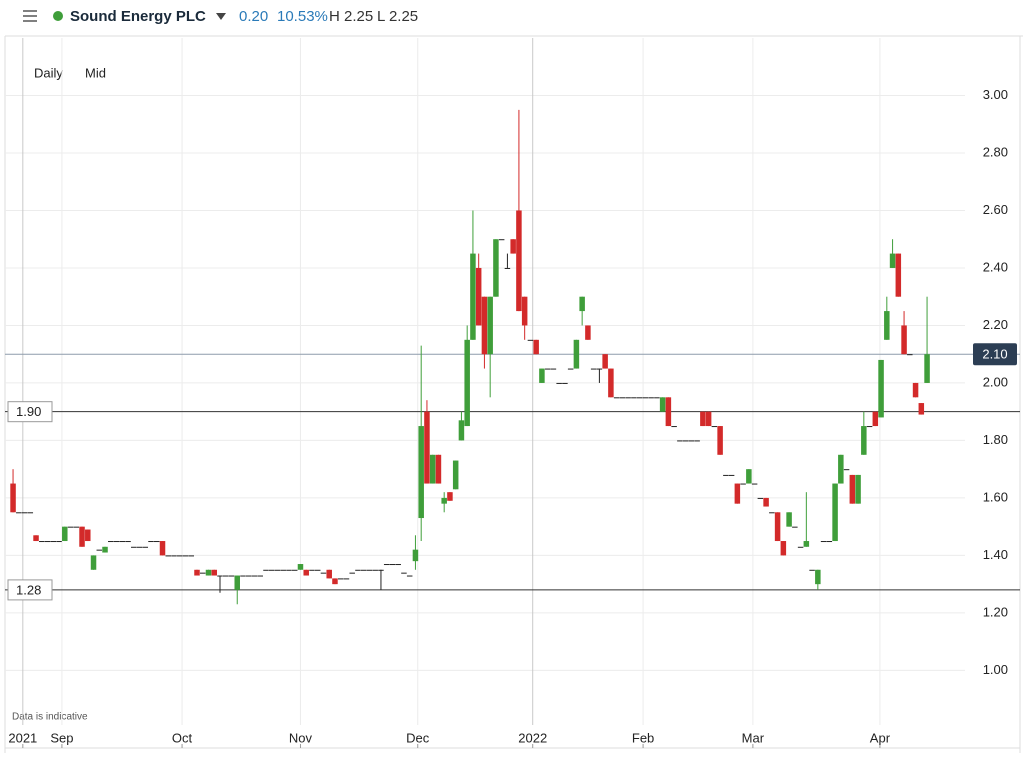 The height and width of the screenshot is (758, 1023). What do you see at coordinates (182, 737) in the screenshot?
I see `x-tick-label: Oct` at bounding box center [182, 737].